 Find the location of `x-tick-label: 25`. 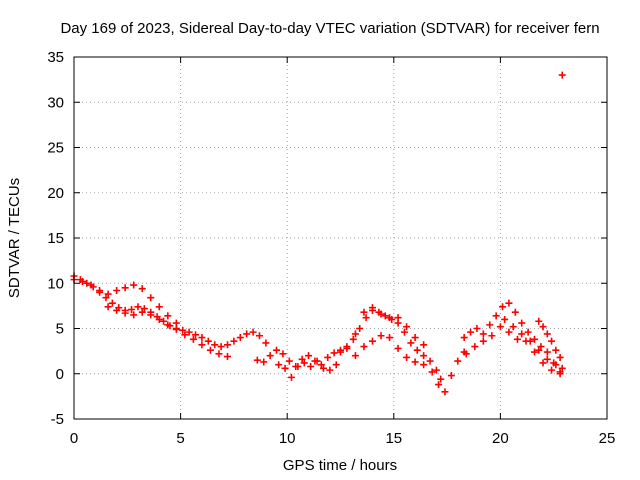

x-tick-label: 25 is located at coordinates (607, 438).